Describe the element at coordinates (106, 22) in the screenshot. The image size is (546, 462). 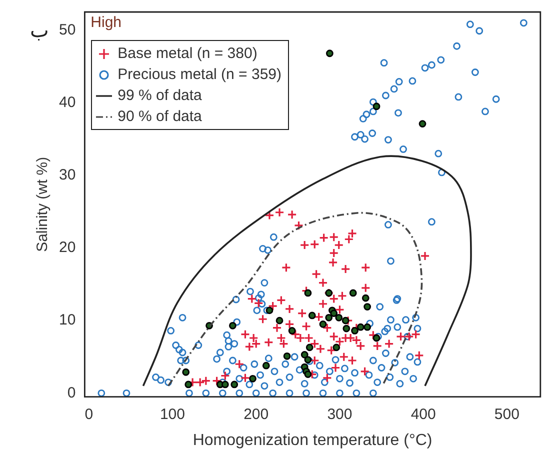
I see `chart-title: High` at that location.